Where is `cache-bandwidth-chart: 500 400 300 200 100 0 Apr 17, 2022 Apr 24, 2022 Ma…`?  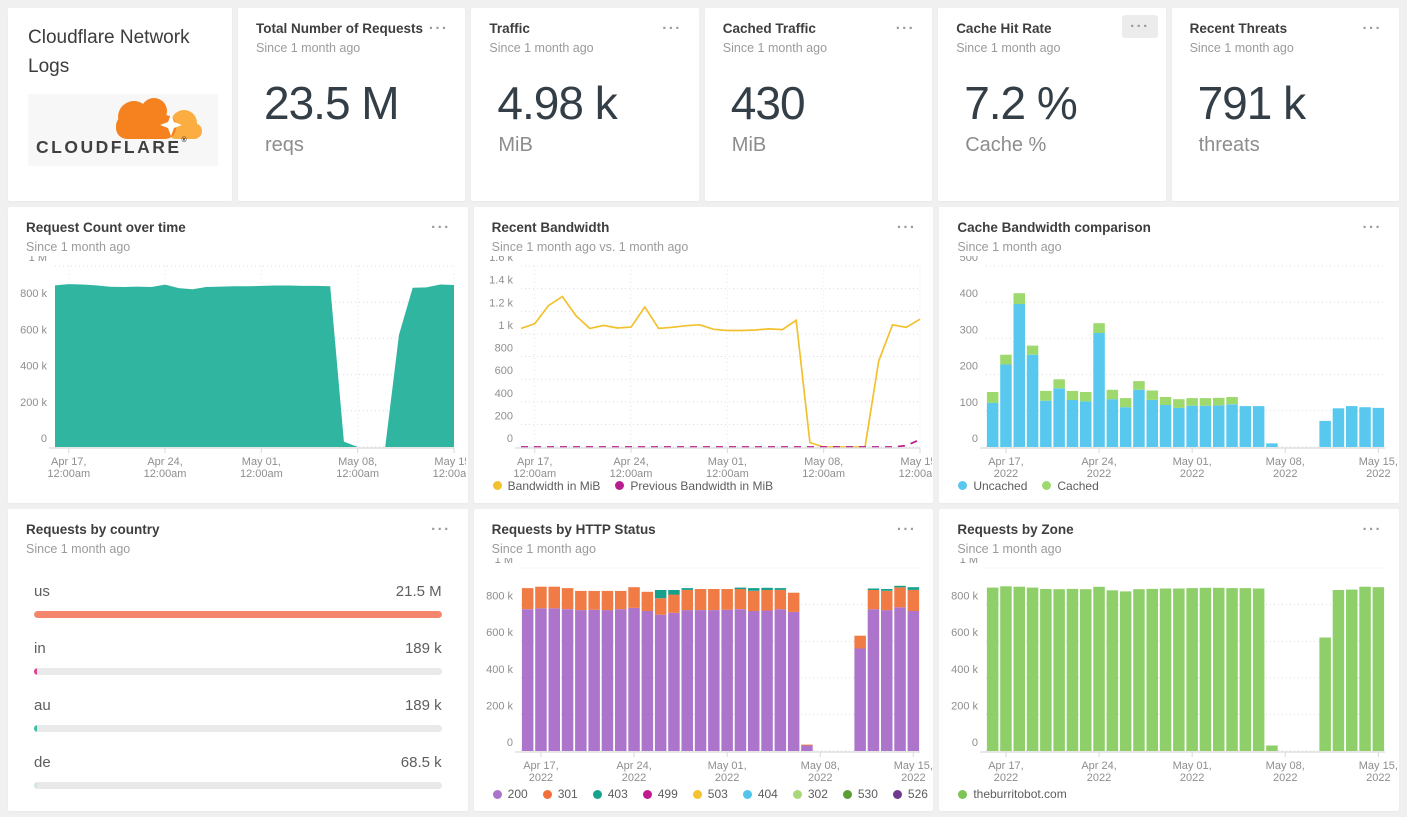 cache-bandwidth-chart: 500 400 300 200 100 0 Apr 17, 2022 Apr 24, 2022 Ma… is located at coordinates (1169, 368).